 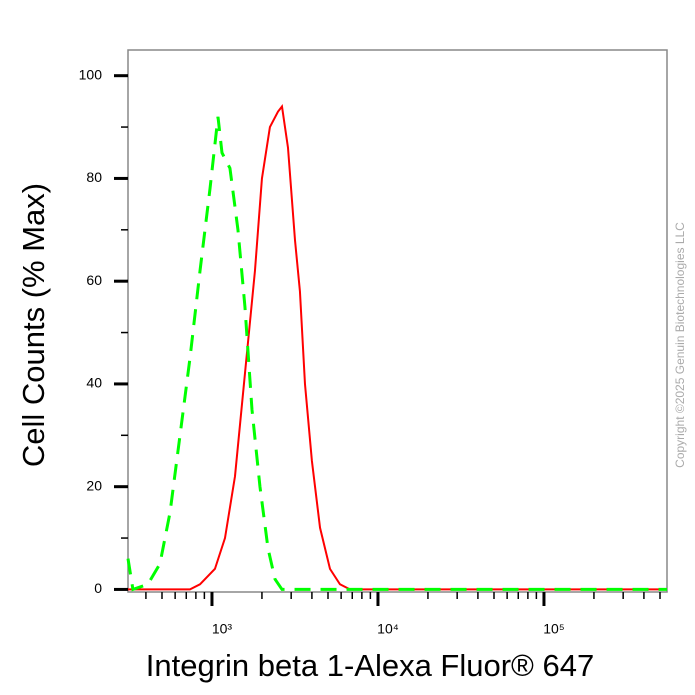 I want to click on y-axis-title: Cell Counts (% Max), so click(x=33, y=325).